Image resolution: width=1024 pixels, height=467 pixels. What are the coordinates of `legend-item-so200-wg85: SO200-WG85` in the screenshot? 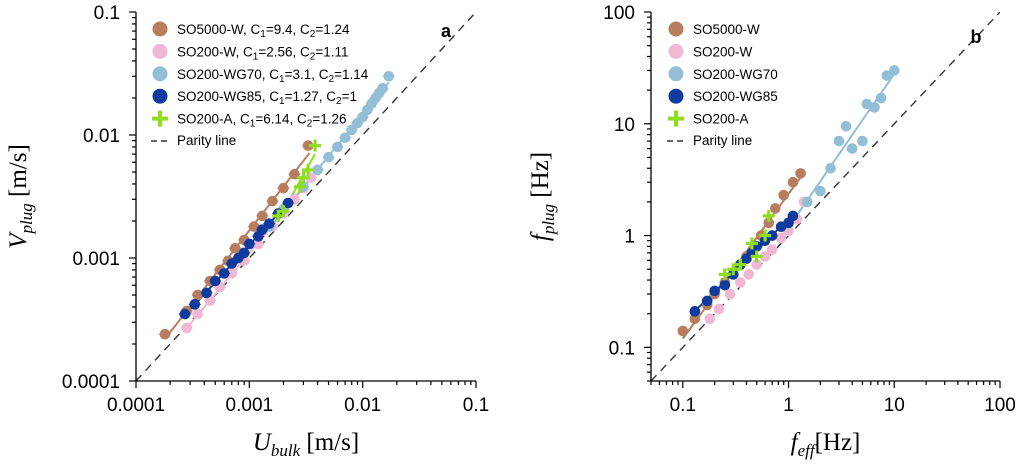 It's located at (723, 96).